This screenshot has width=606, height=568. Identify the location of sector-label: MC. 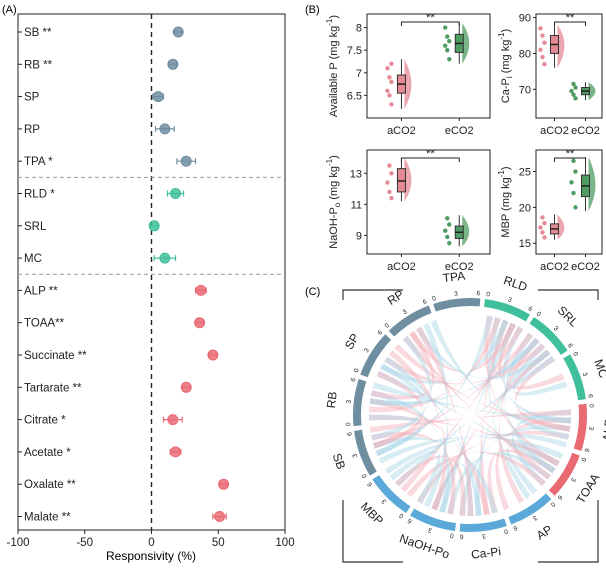
(598, 369).